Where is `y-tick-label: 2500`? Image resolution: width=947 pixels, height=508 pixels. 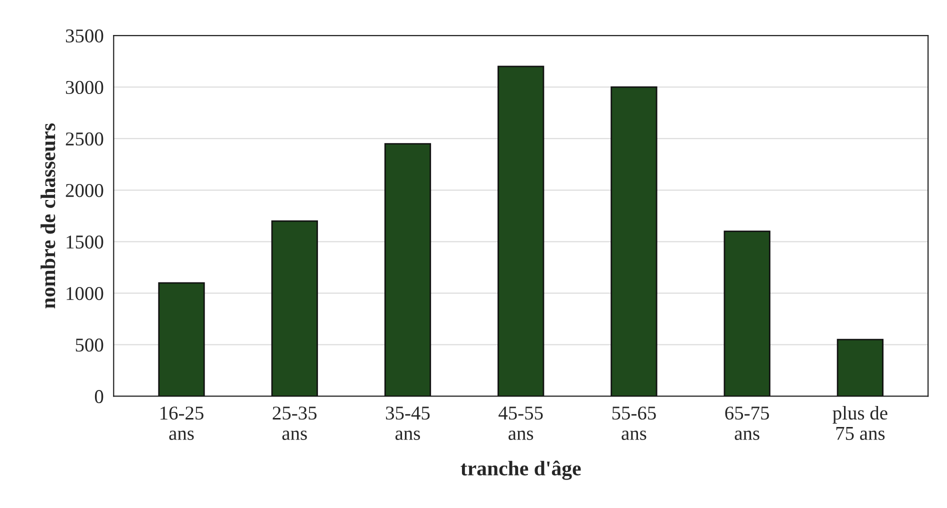
y-tick-label: 2500 is located at coordinates (85, 139).